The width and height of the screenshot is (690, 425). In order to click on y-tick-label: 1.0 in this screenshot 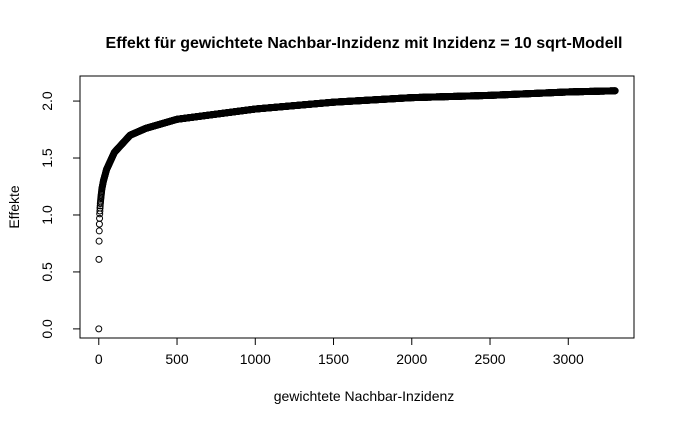, I will do `click(47, 215)`.